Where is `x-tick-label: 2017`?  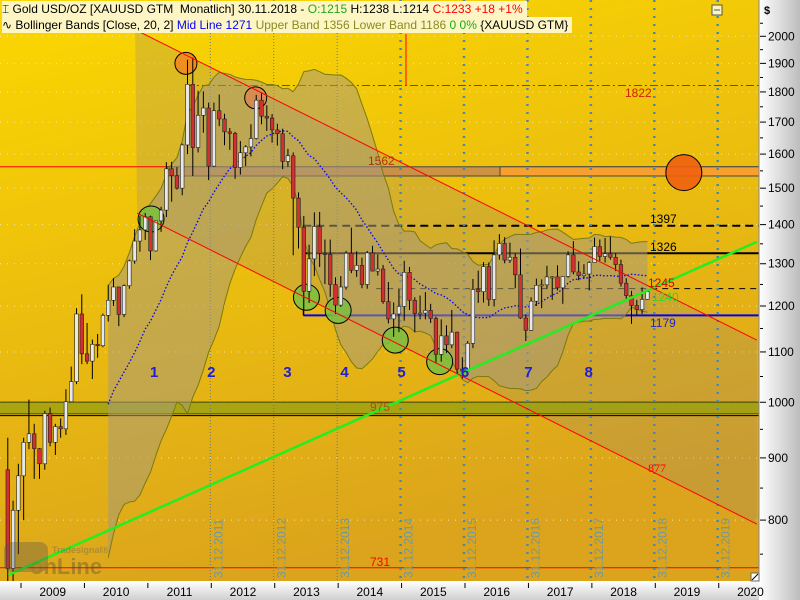
x-tick-label: 2017 is located at coordinates (560, 592).